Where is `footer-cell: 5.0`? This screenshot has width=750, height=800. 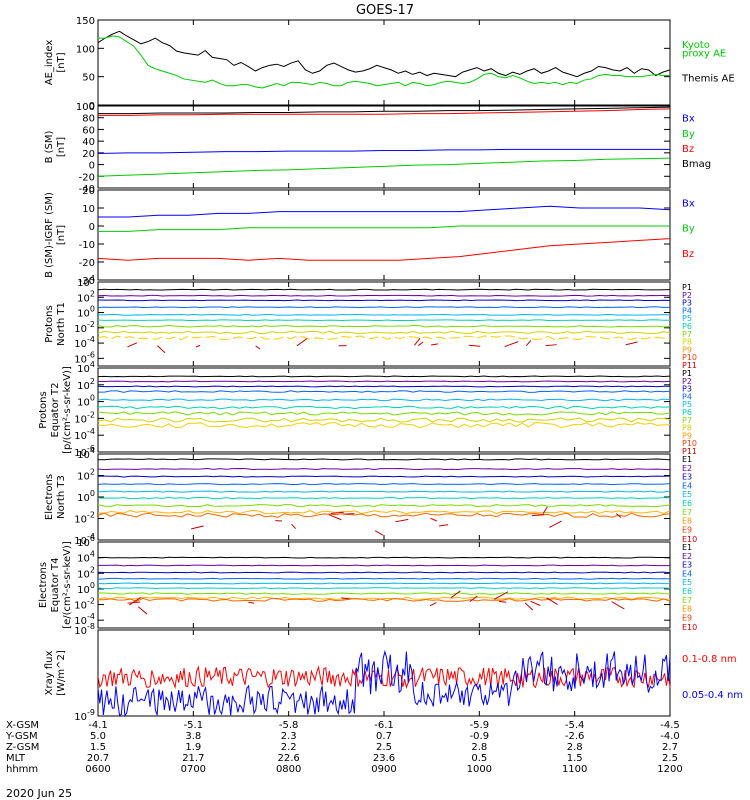
footer-cell: 5.0 is located at coordinates (98, 736).